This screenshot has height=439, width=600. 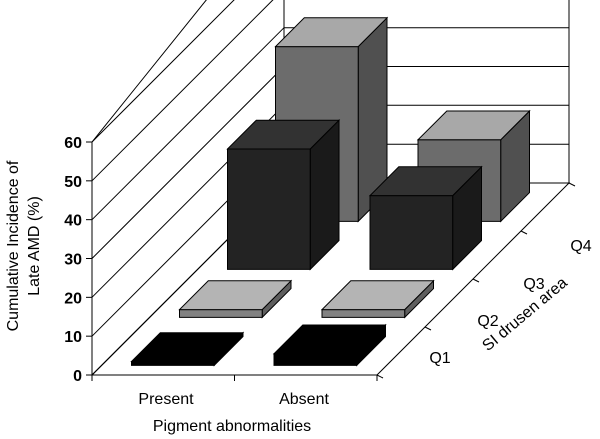 I want to click on bar-q2-absent, so click(x=377, y=299).